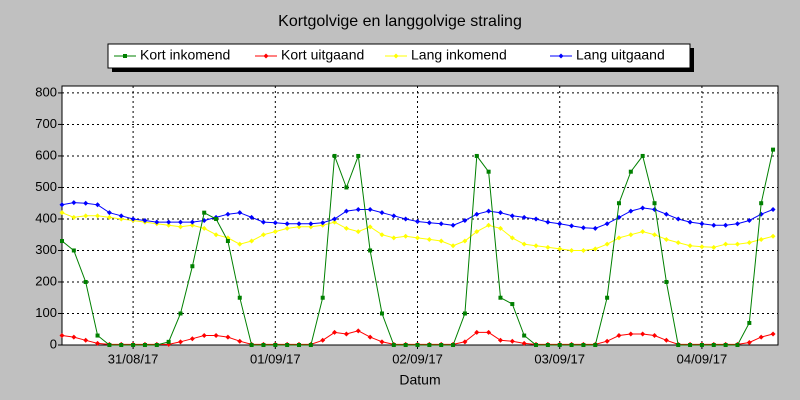  Describe the element at coordinates (46, 249) in the screenshot. I see `y-tick-label: 300` at that location.